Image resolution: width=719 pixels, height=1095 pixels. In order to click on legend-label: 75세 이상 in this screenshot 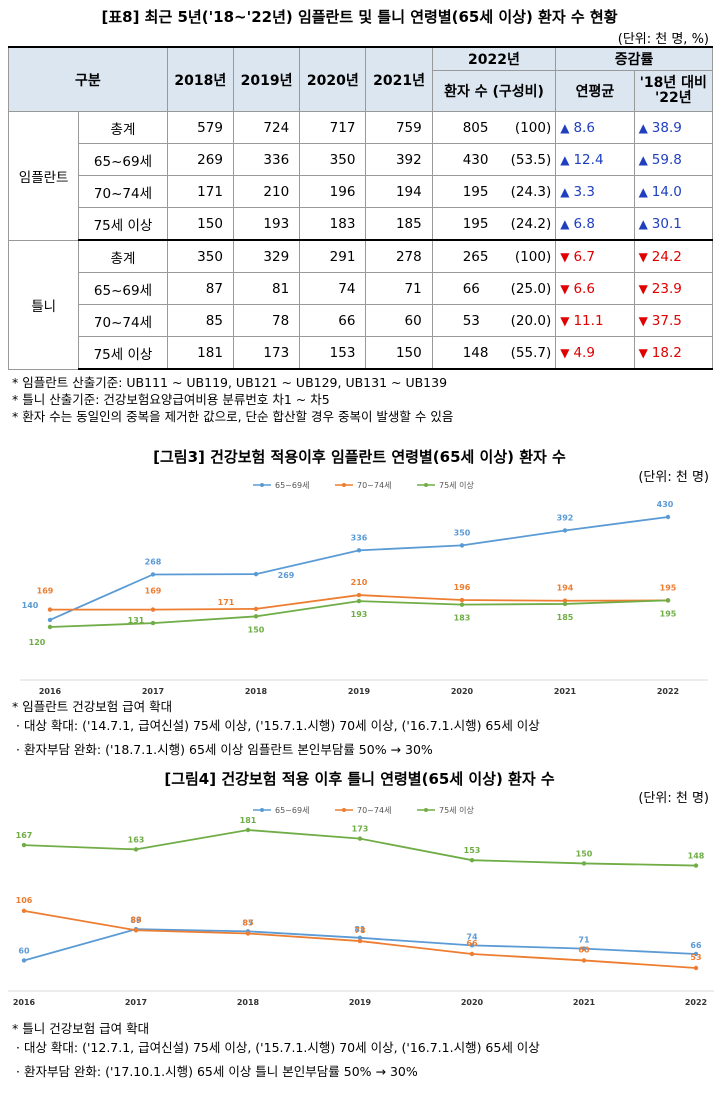, I will do `click(456, 485)`.